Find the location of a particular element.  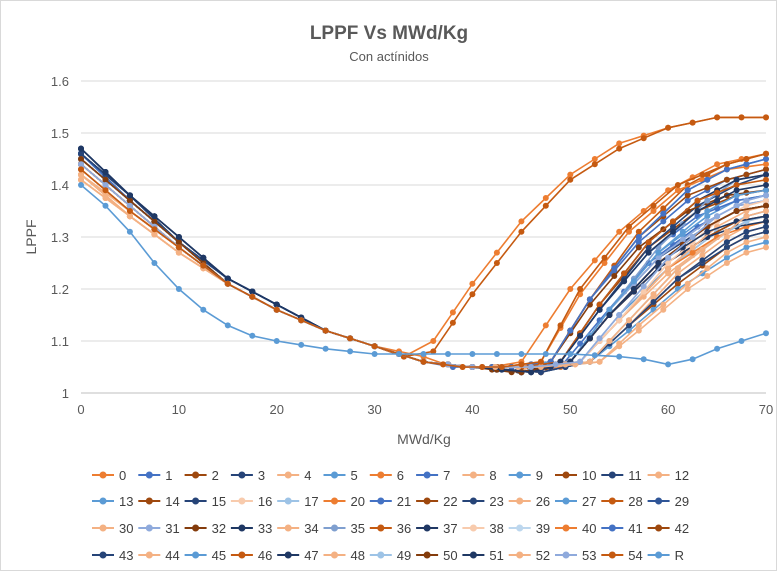

legend-item-16: 16 is located at coordinates (251, 501).